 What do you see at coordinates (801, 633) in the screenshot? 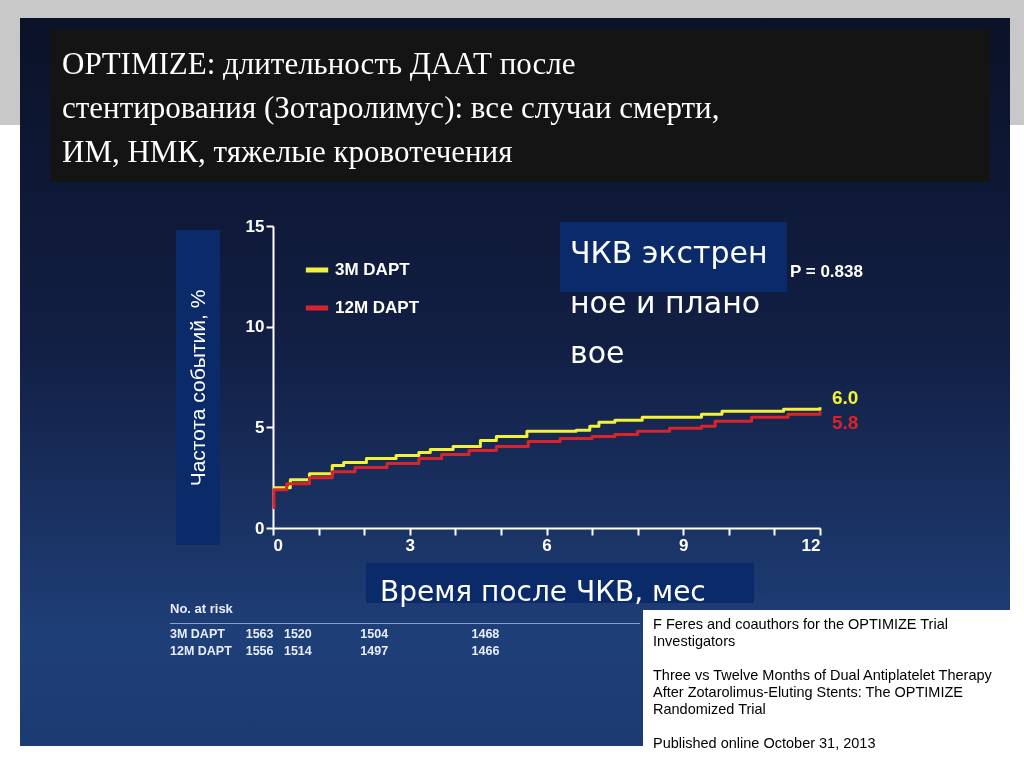
I see `text: F Feres and coauthors for the OPTIMIZE Trial Investigators` at bounding box center [801, 633].